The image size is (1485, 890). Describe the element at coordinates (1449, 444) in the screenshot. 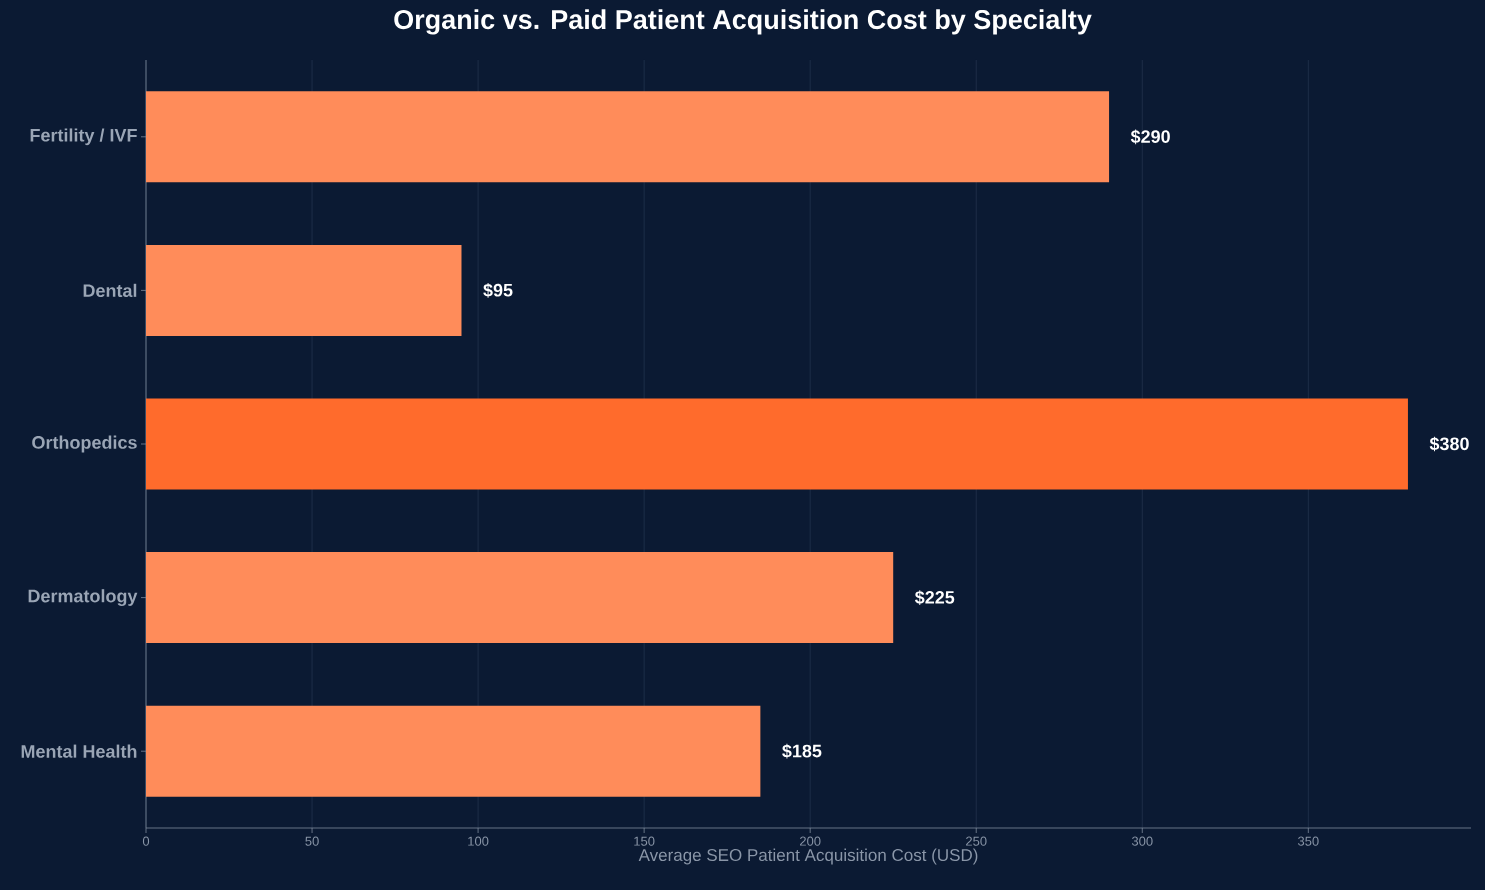

I see `data-label: $380` at that location.